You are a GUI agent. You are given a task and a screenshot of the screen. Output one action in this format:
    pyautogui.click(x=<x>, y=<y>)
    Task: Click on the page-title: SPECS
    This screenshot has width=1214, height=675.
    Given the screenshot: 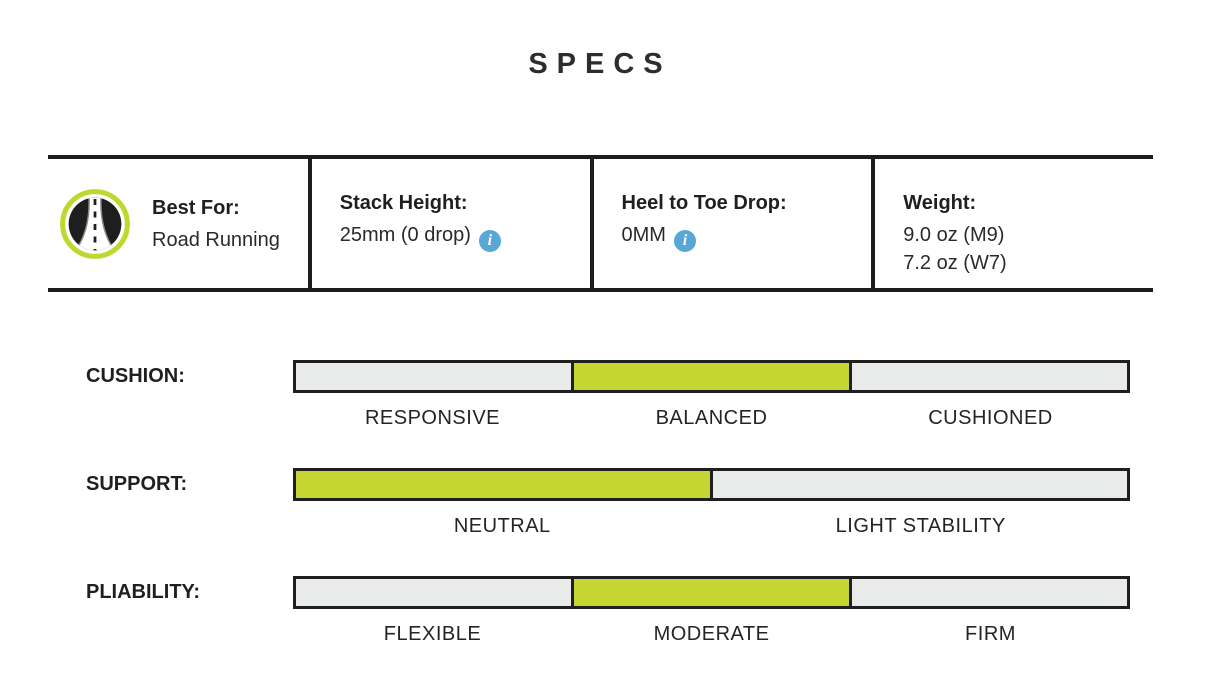 What is the action you would take?
    pyautogui.click(x=600, y=64)
    